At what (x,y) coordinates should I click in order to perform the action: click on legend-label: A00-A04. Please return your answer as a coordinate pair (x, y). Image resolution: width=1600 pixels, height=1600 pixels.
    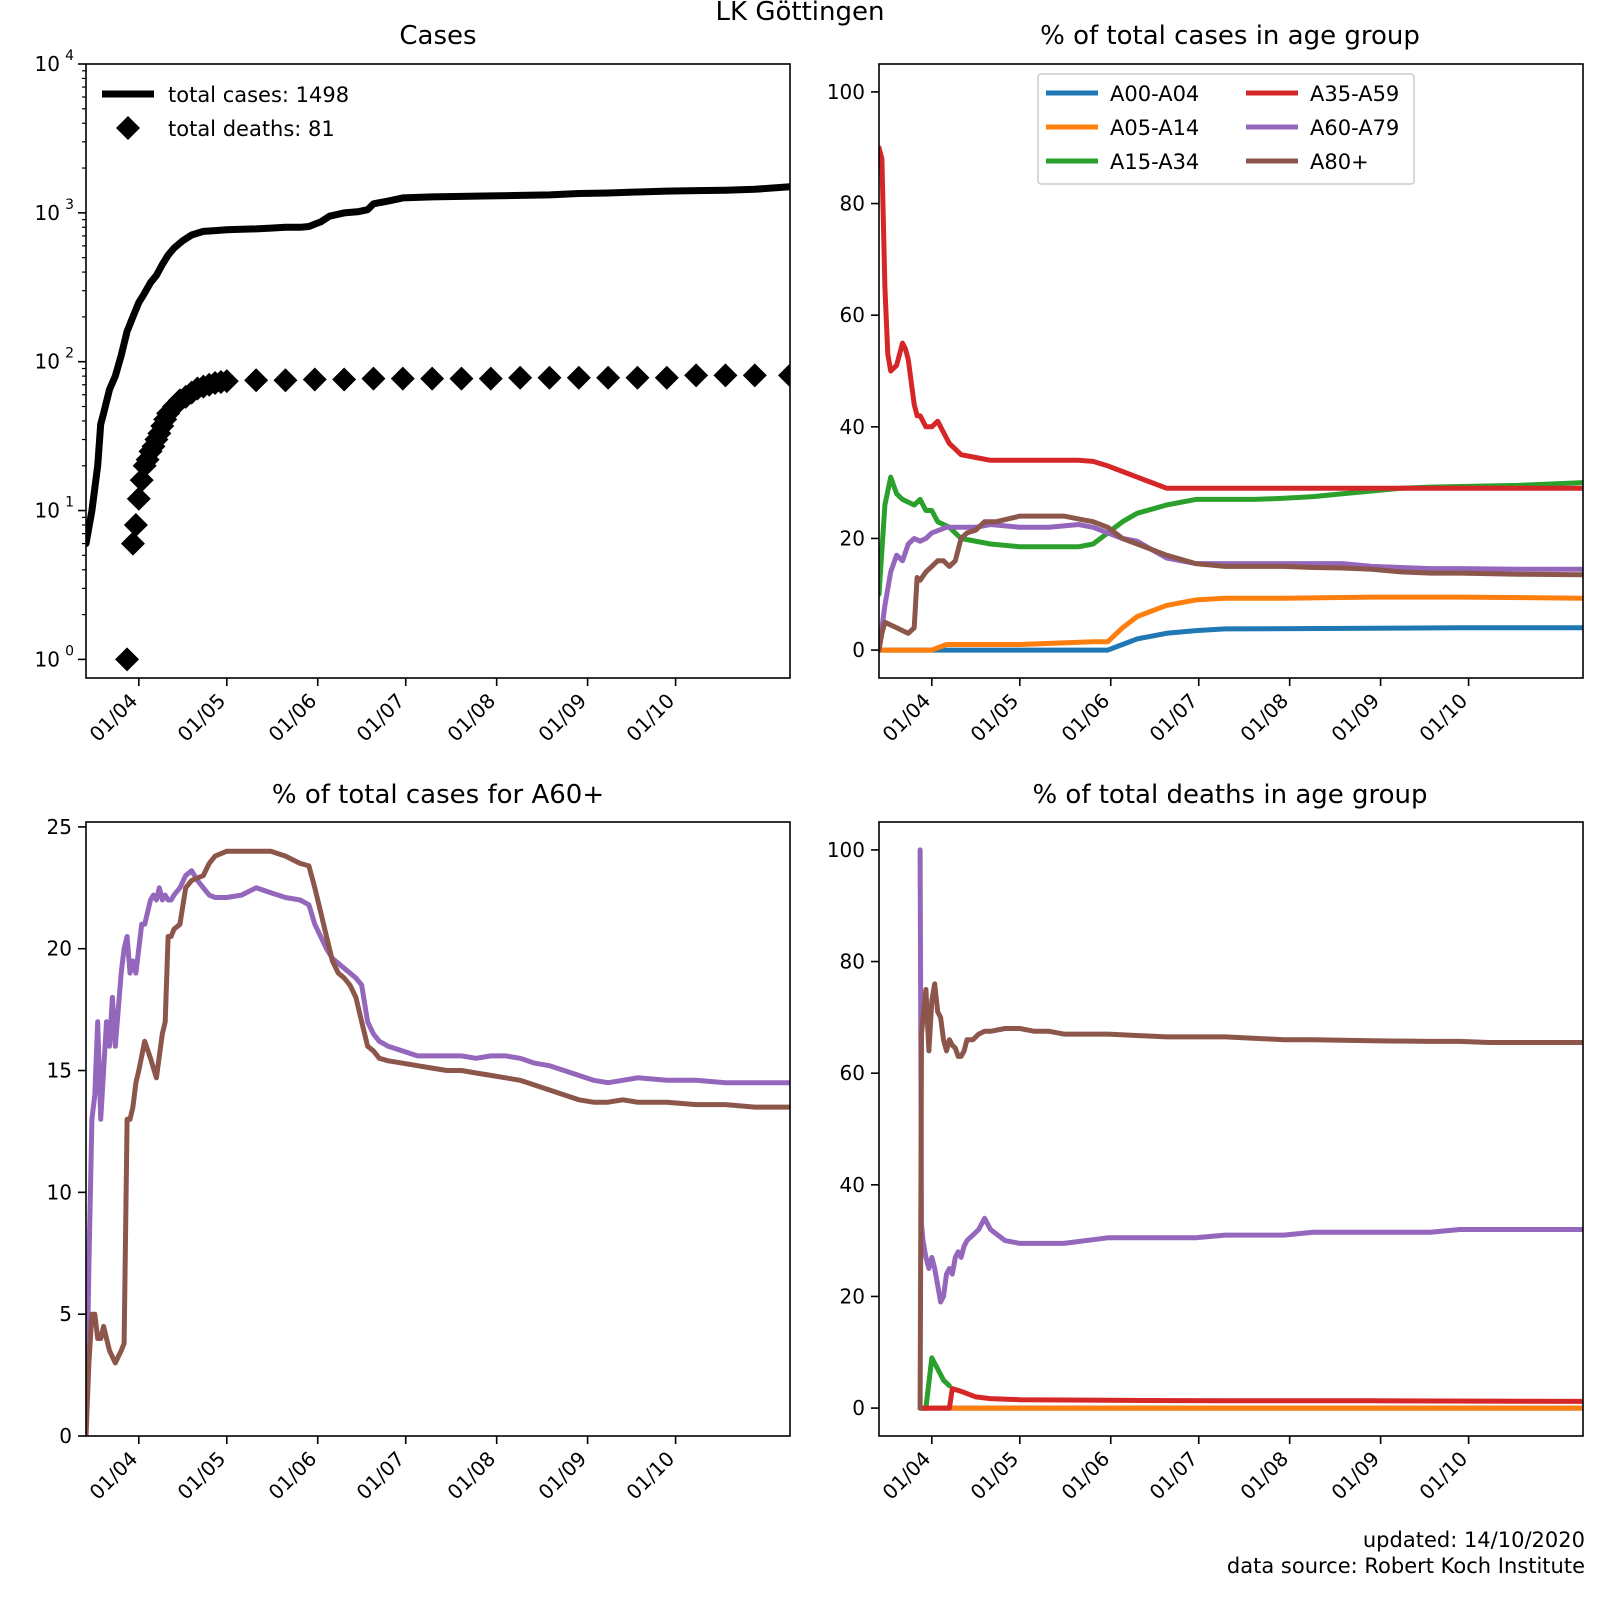
    Looking at the image, I should click on (1154, 94).